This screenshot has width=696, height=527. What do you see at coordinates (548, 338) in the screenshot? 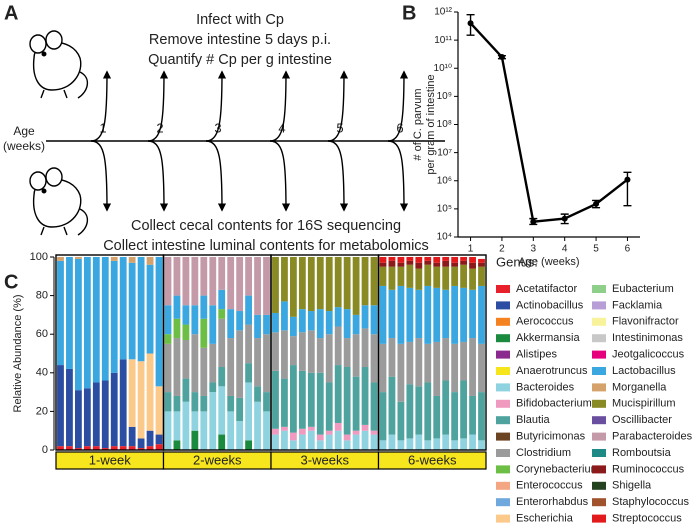
I see `legend-label: Akkermansia` at bounding box center [548, 338].